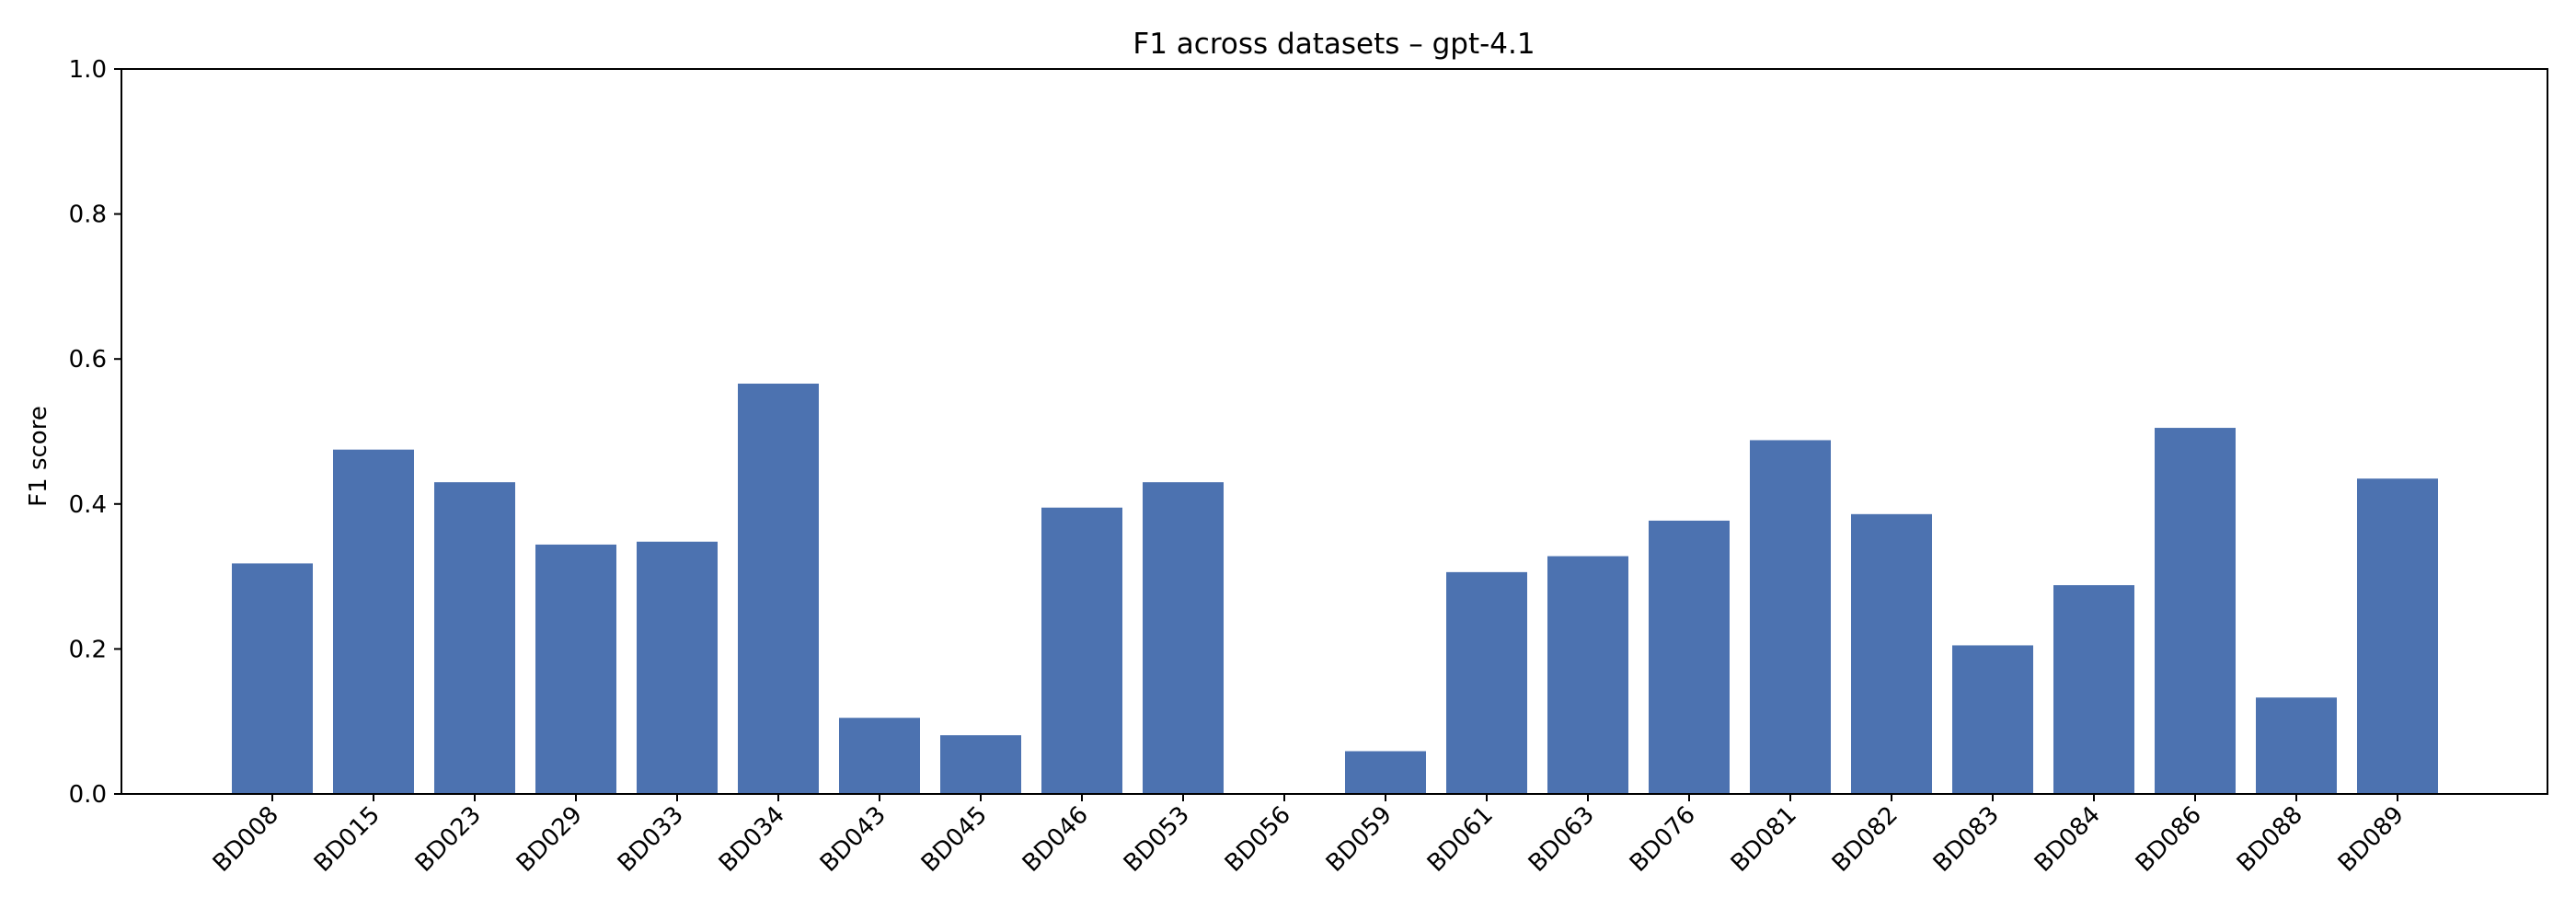  Describe the element at coordinates (1157, 839) in the screenshot. I see `x-tick-label: BD053` at that location.